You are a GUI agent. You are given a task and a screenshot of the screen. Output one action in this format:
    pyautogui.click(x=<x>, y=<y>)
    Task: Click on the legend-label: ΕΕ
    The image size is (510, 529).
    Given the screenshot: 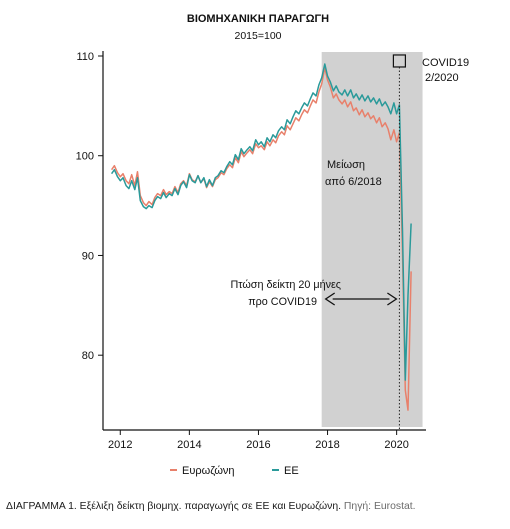 What is the action you would take?
    pyautogui.click(x=291, y=471)
    